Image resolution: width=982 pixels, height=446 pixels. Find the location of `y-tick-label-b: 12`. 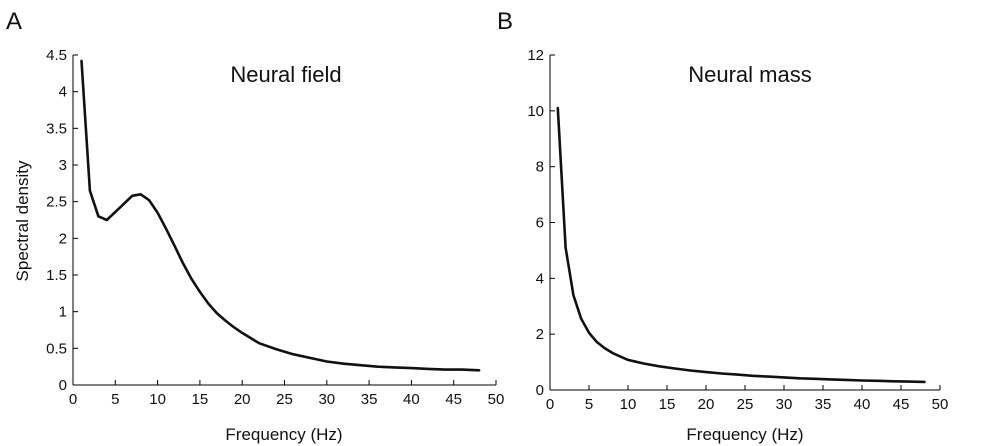

y-tick-label-b: 12 is located at coordinates (535, 55).